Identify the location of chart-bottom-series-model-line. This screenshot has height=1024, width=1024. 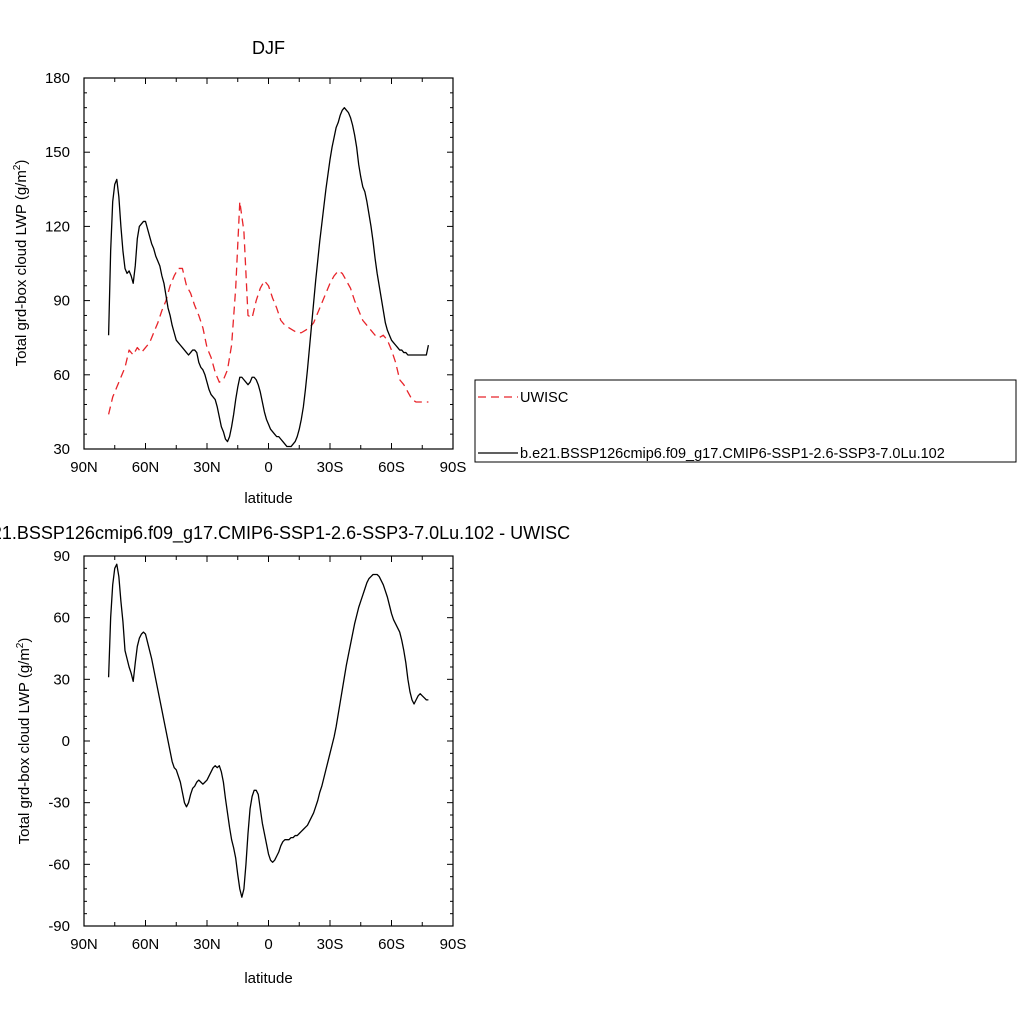
(268, 730).